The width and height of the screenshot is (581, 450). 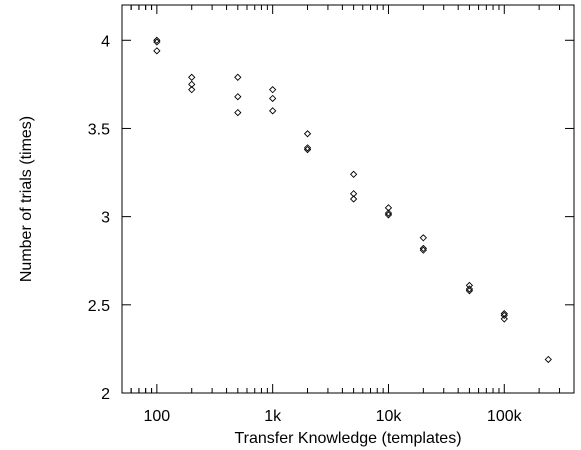 What do you see at coordinates (105, 394) in the screenshot?
I see `y-tick-label: 2` at bounding box center [105, 394].